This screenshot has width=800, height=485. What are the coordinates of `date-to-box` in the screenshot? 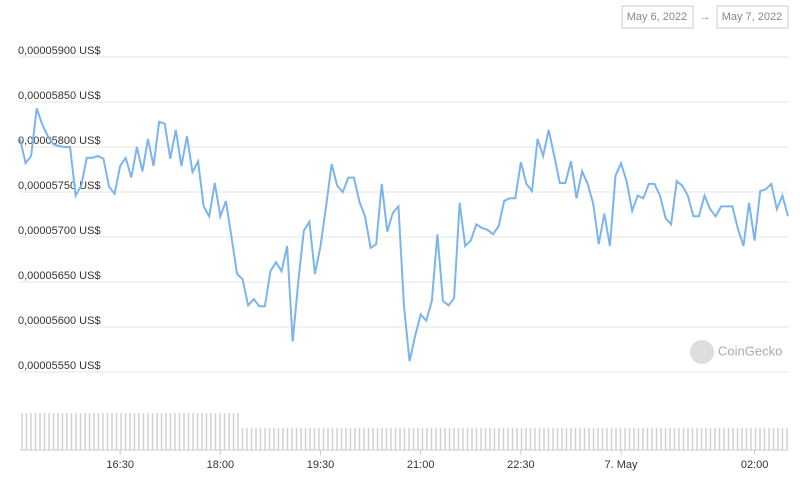 It's located at (752, 17).